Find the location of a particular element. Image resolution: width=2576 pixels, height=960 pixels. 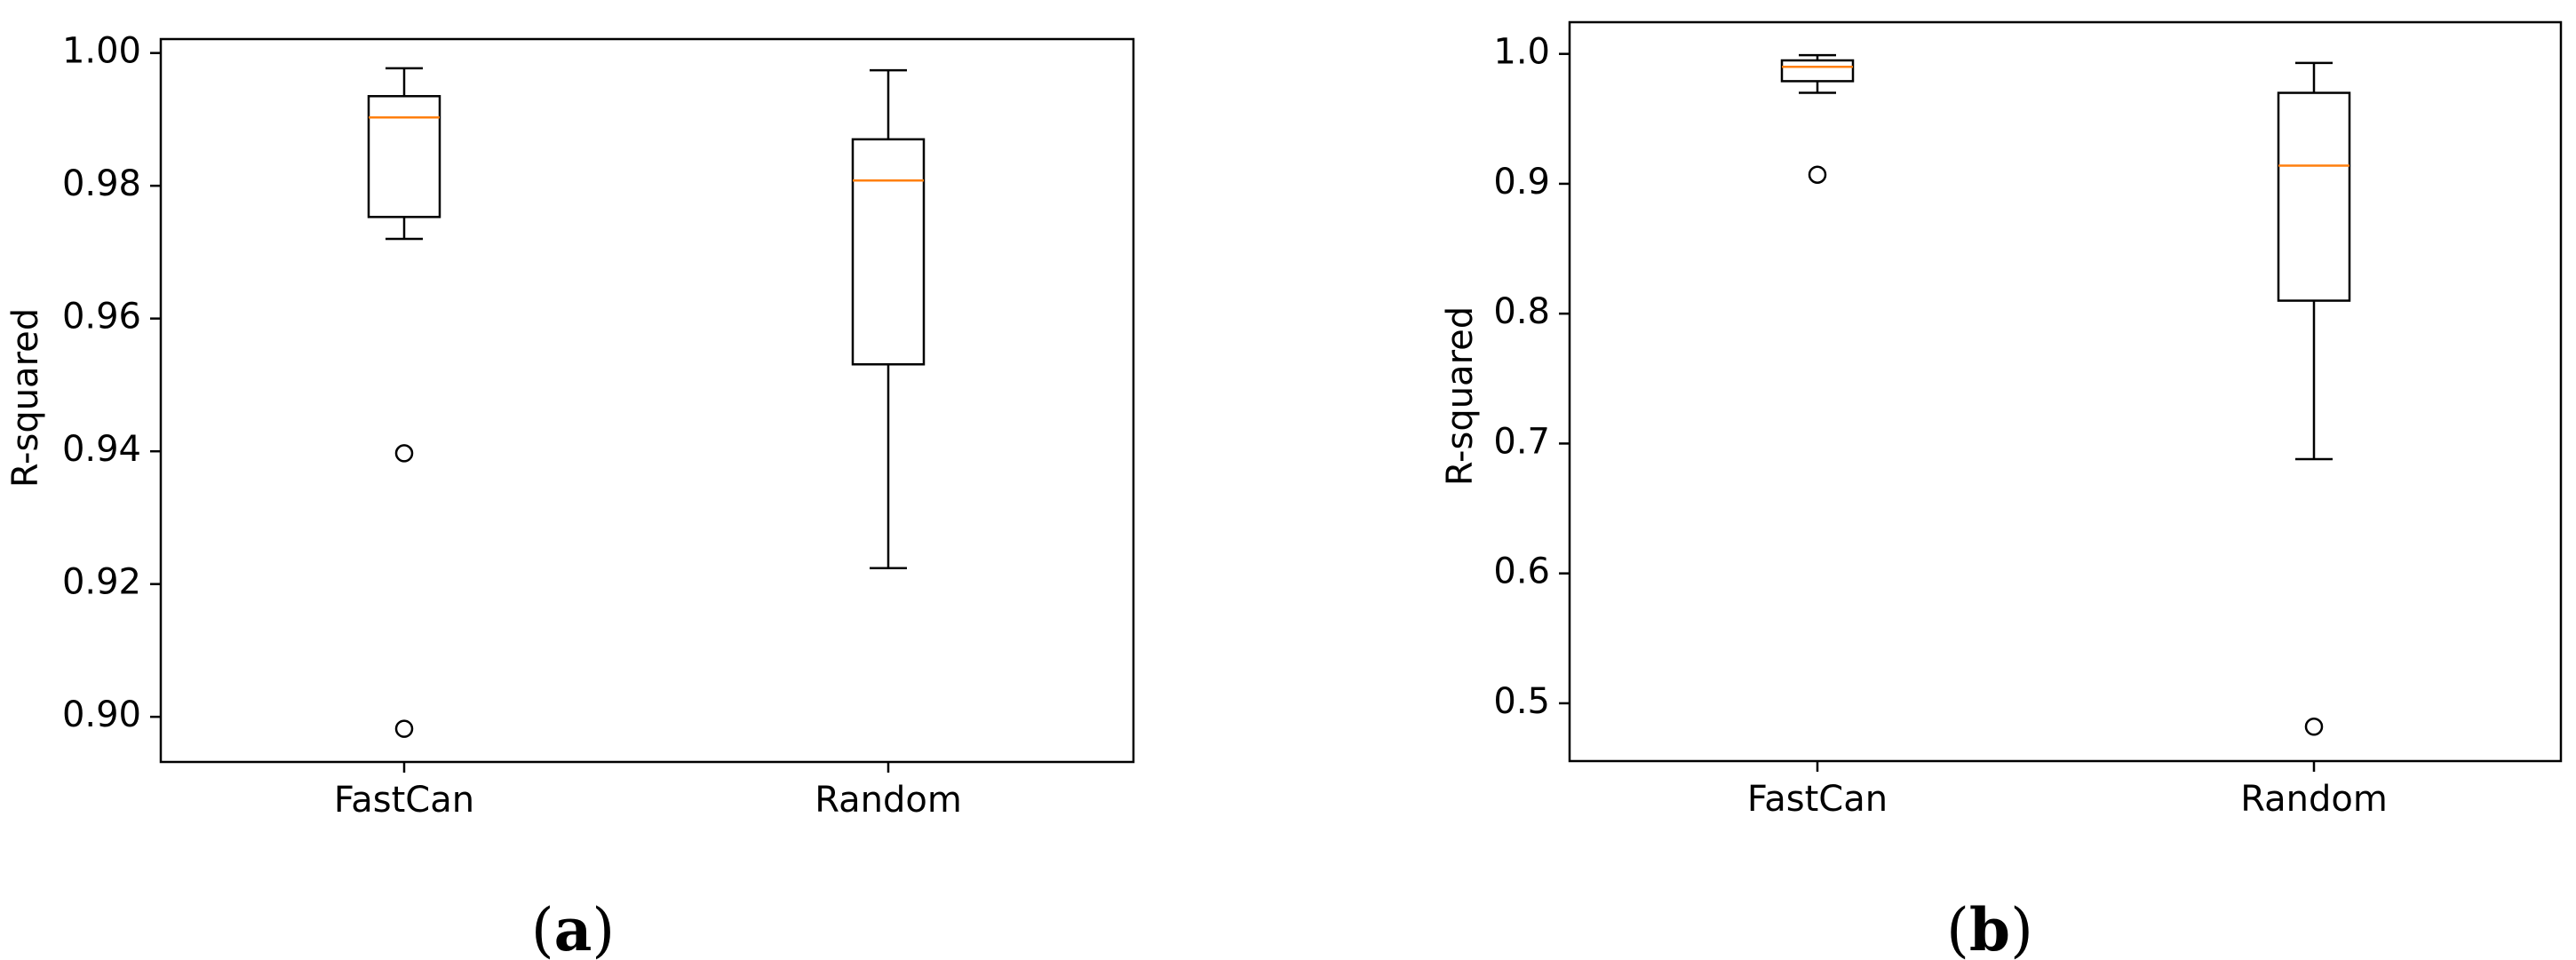

panel-a-y-tick-label: 0.98 is located at coordinates (101, 183).